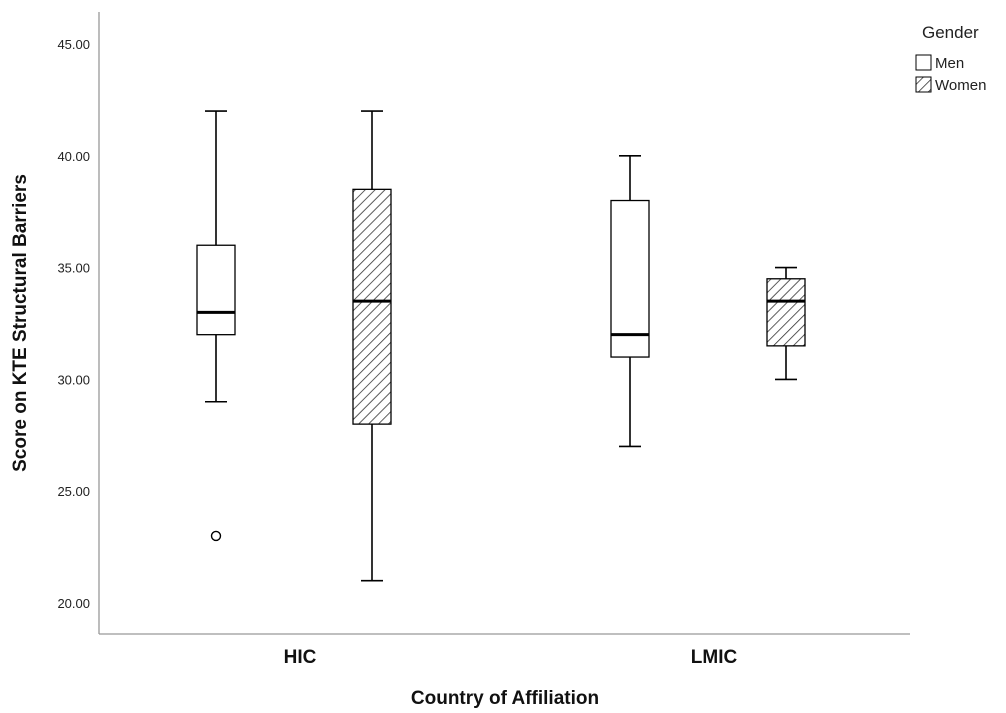 Image resolution: width=1006 pixels, height=713 pixels. I want to click on box-men-hic, so click(216, 326).